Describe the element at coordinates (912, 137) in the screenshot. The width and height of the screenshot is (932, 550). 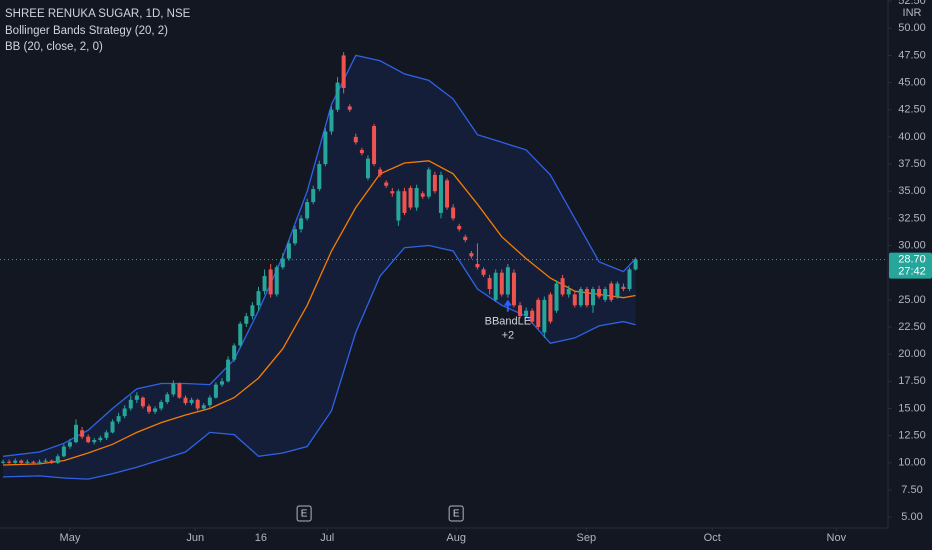
I see `y-tick-label: 40.00` at that location.